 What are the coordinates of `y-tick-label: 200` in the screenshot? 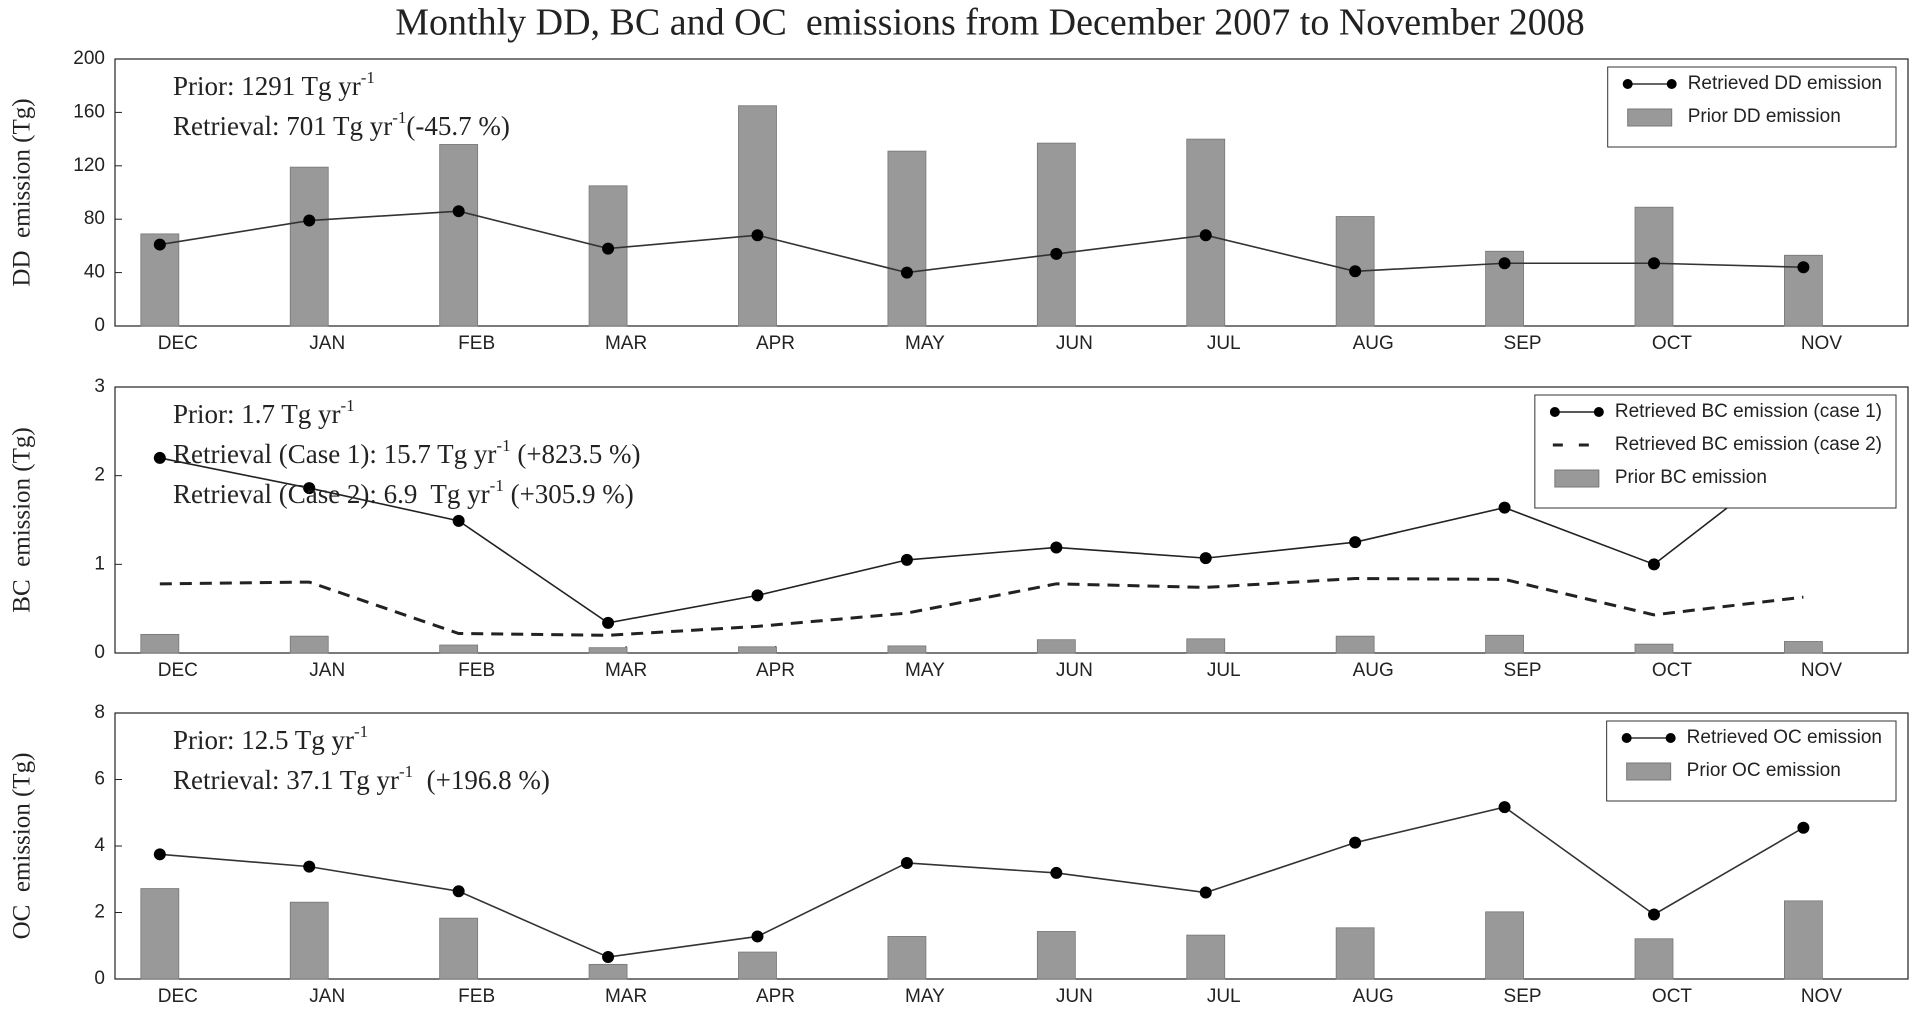 It's located at (89, 58).